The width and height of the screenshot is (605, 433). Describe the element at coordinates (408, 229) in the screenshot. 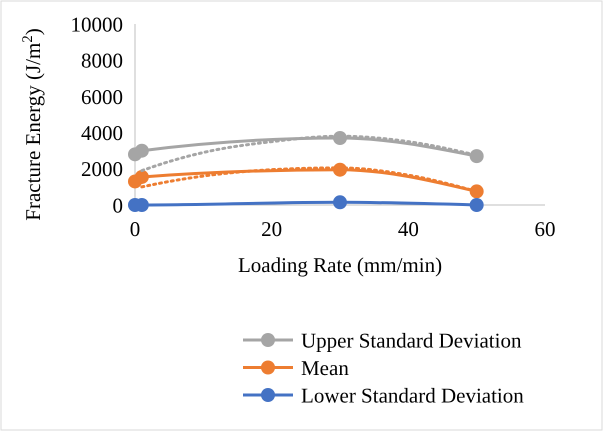

I see `x-tick-label: 40` at that location.